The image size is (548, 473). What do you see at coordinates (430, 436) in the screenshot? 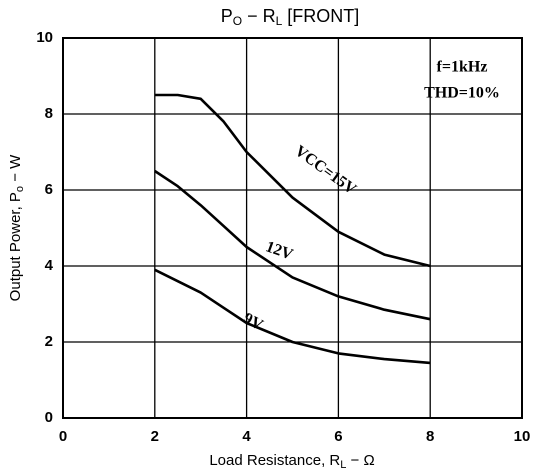
I see `x-tick-label: 8` at bounding box center [430, 436].